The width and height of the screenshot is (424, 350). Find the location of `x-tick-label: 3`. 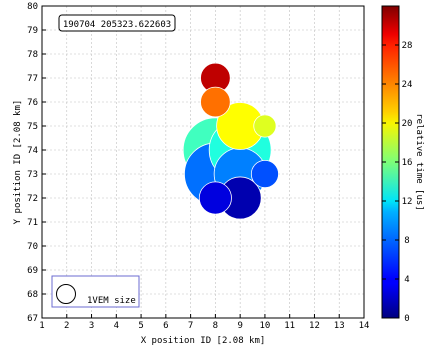

x-tick-label: 3 is located at coordinates (91, 326).